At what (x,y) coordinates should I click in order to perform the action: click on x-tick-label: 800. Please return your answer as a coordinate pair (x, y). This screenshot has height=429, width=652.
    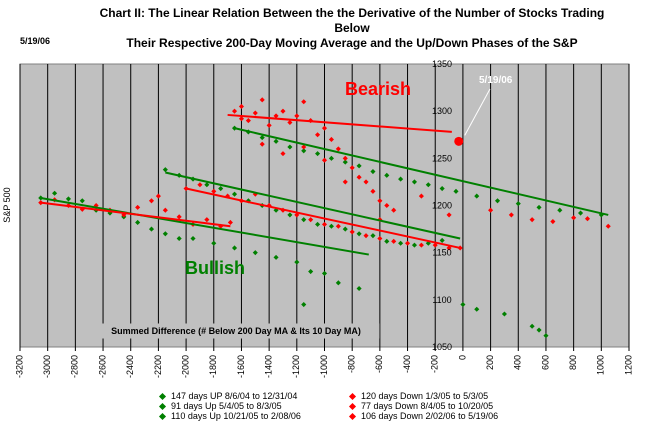
    Looking at the image, I should click on (573, 362).